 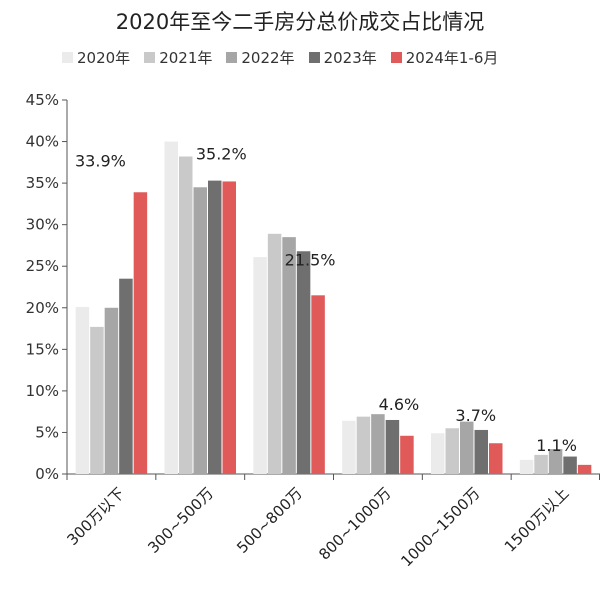 I want to click on x-tick-label: 1500万以上, so click(x=537, y=520).